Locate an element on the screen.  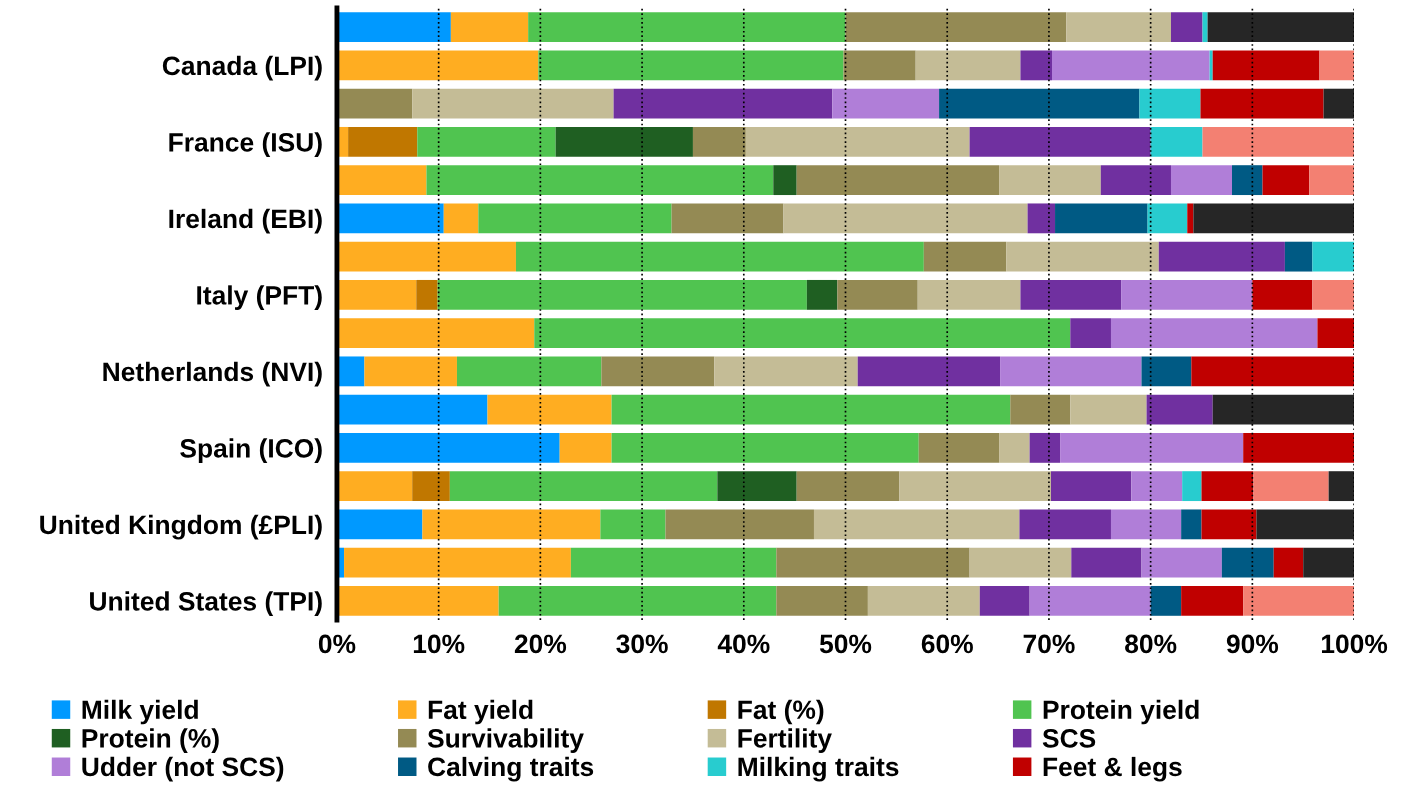
legend-label: Udder (not SCS) is located at coordinates (183, 769).